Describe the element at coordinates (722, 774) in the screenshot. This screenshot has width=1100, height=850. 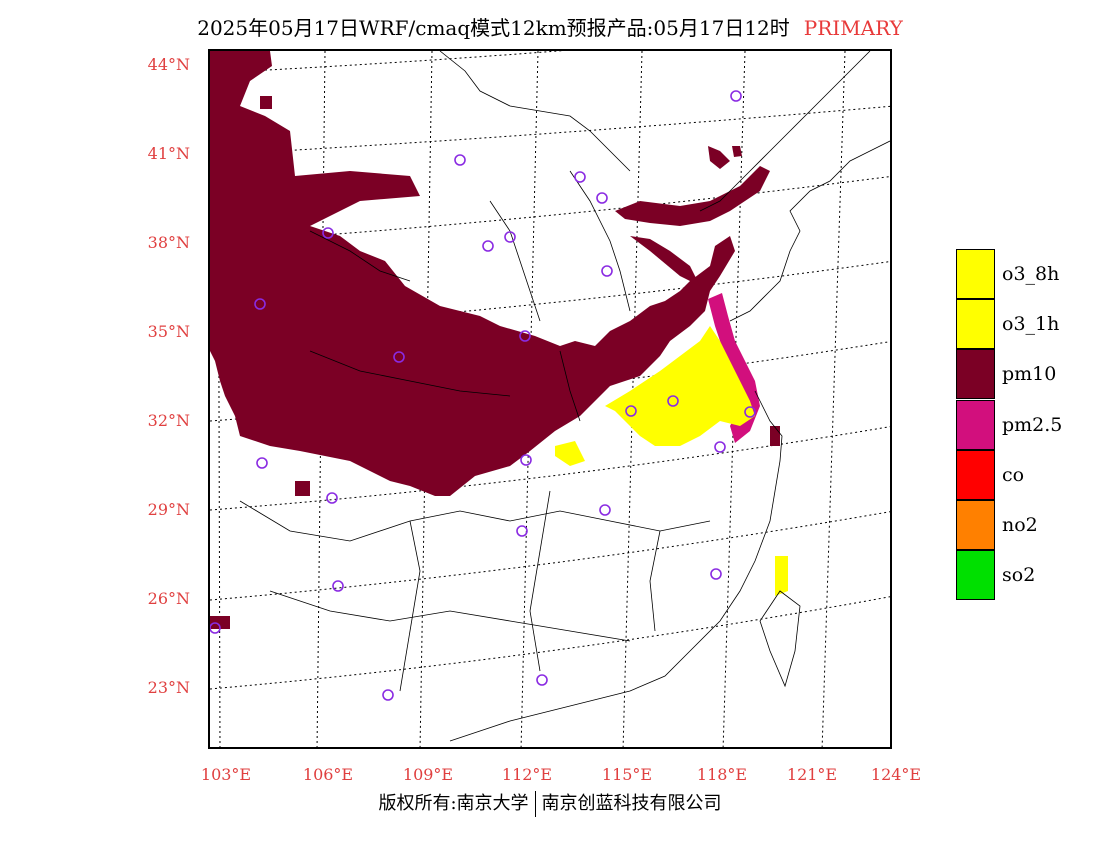
I see `lon-label-118: 118°E` at that location.